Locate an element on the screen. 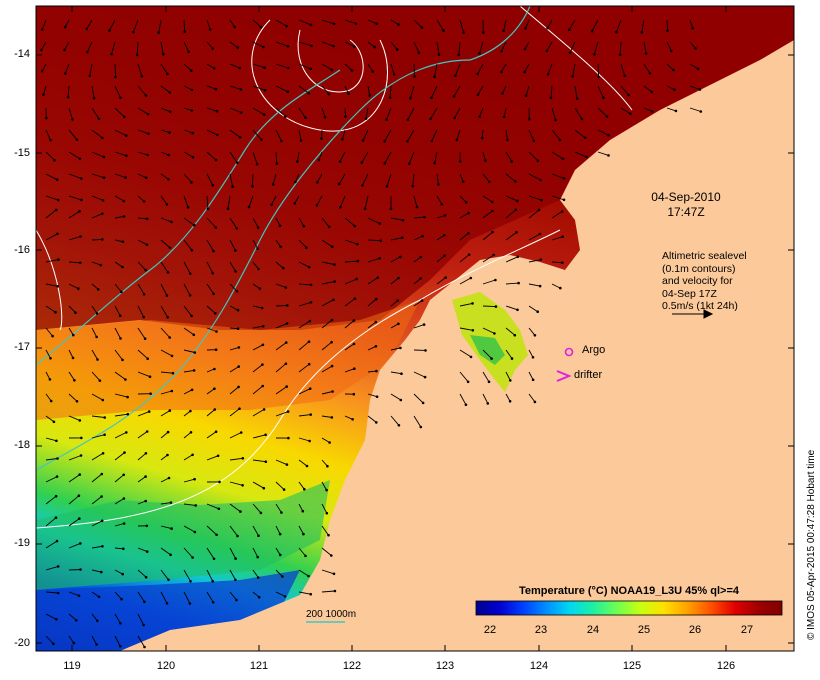  lat-tick-label: -14 is located at coordinates (22, 54).